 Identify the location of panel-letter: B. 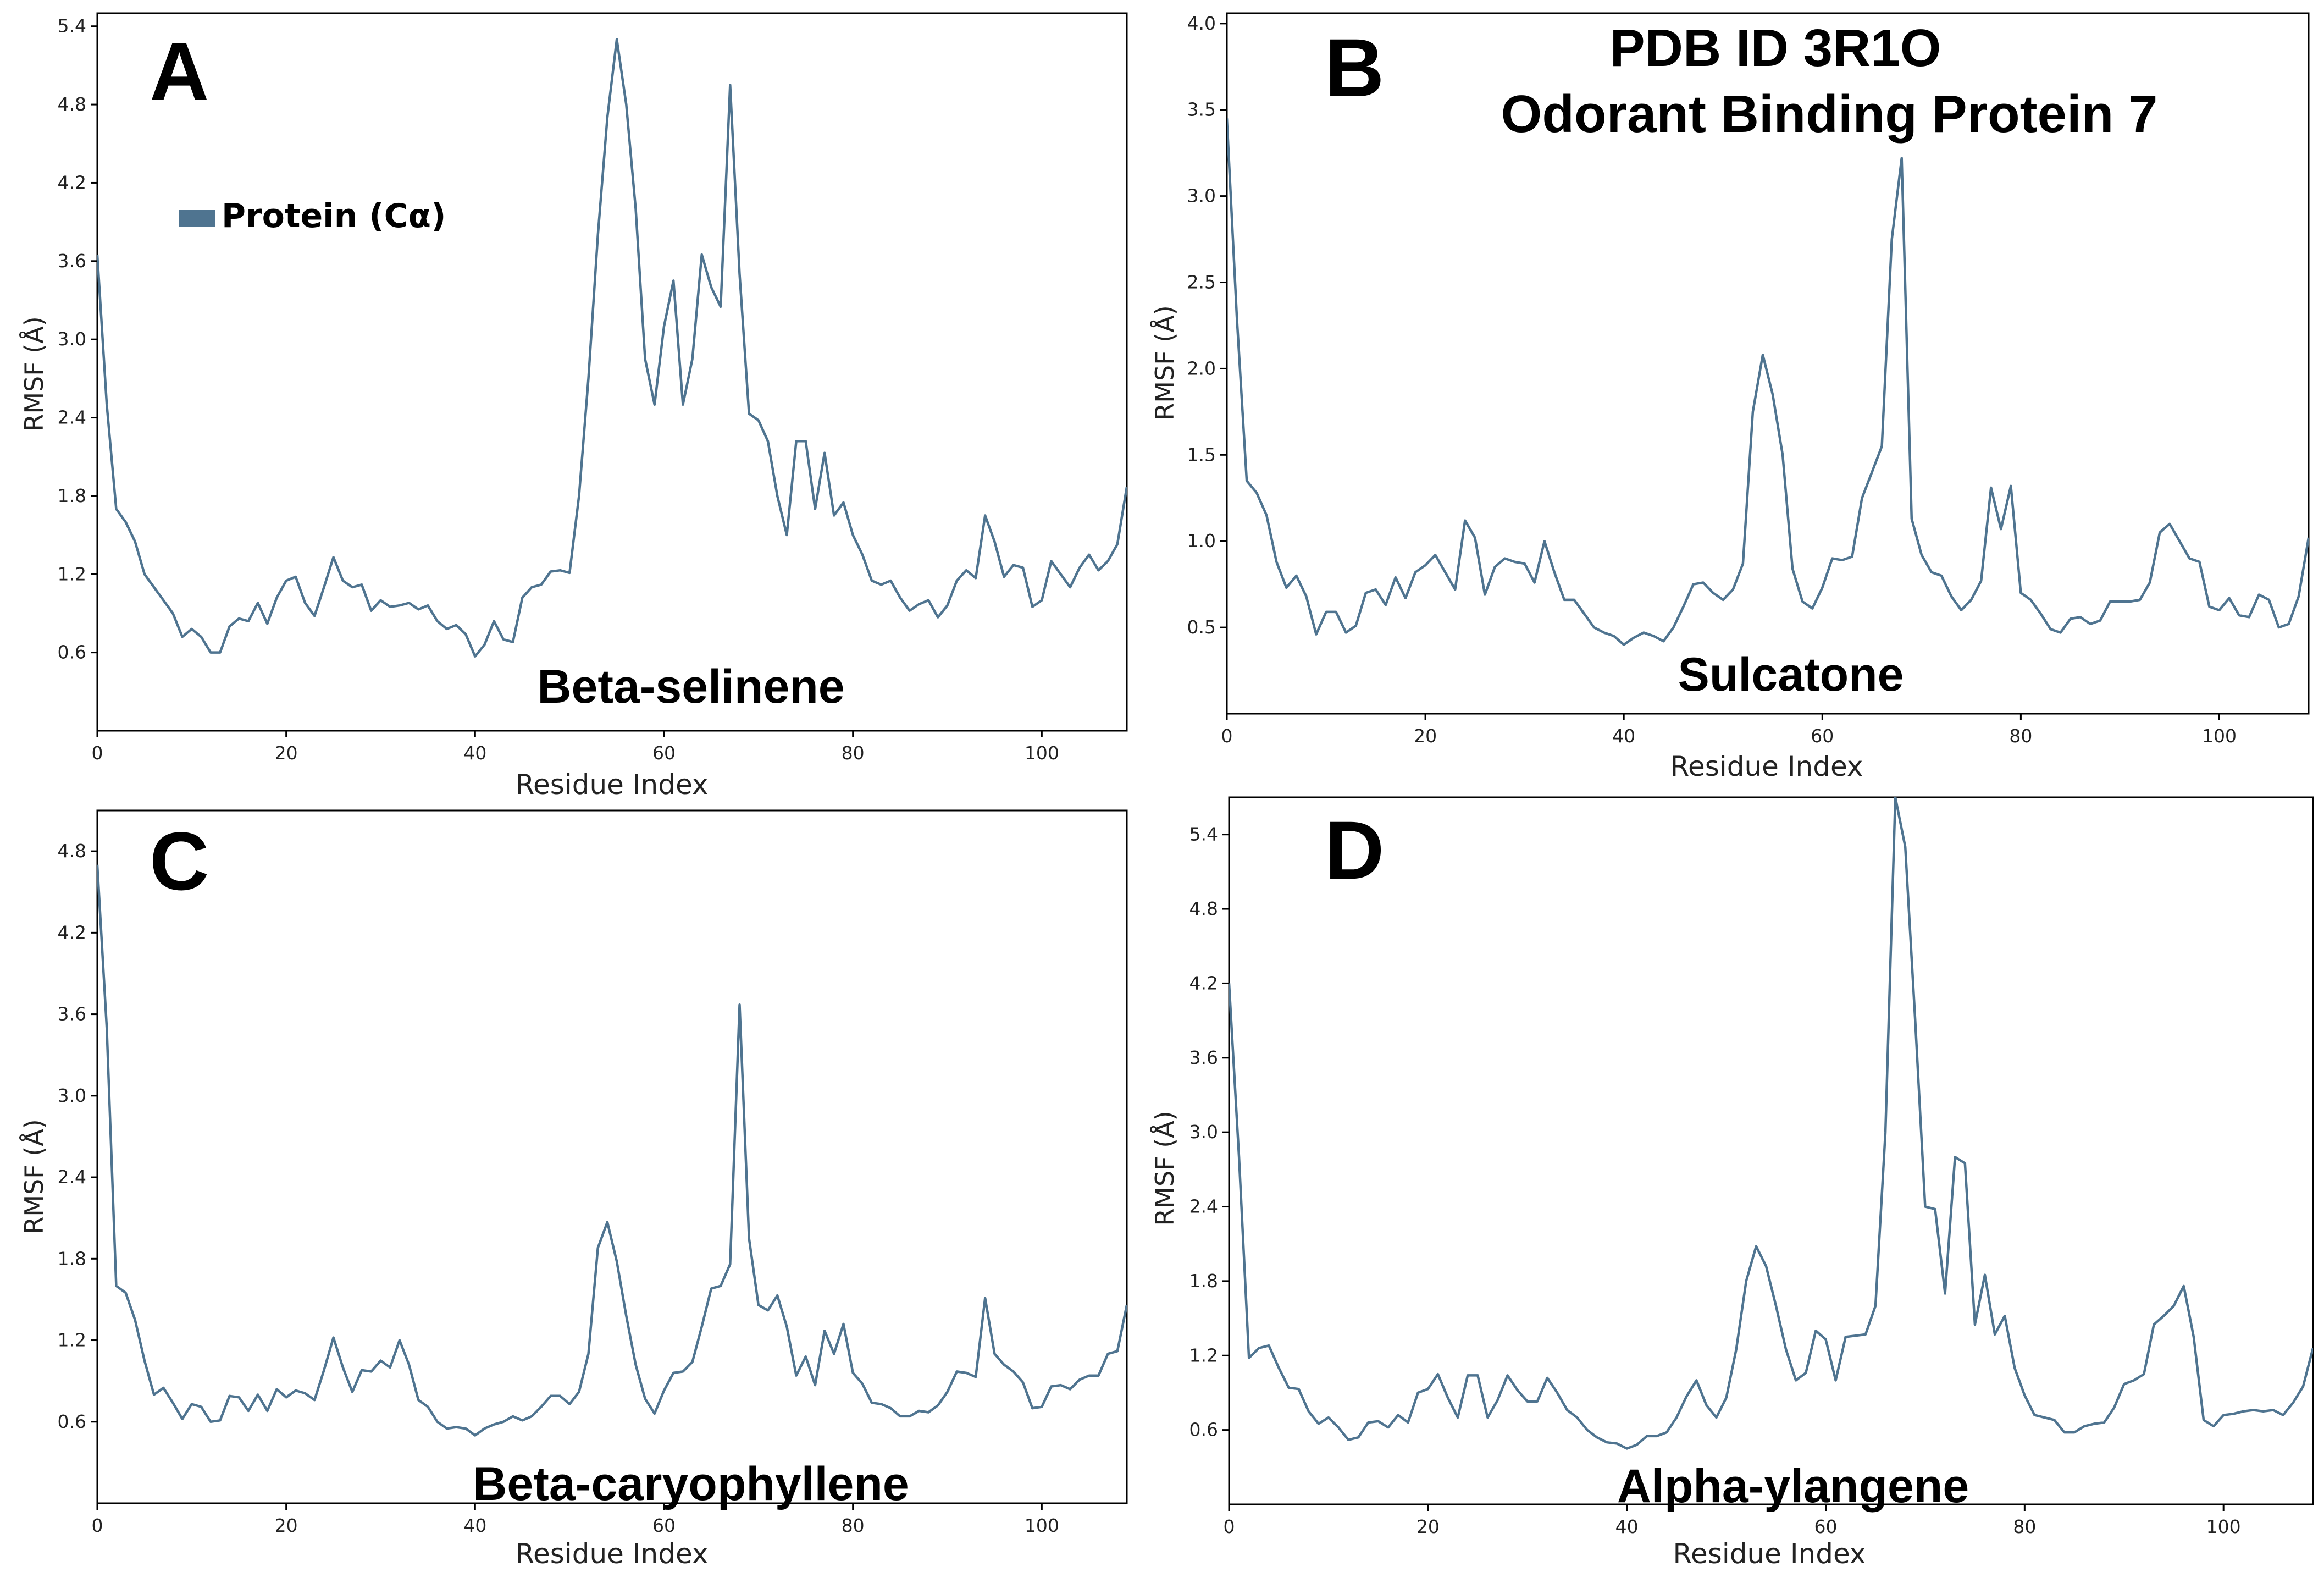
(1354, 67).